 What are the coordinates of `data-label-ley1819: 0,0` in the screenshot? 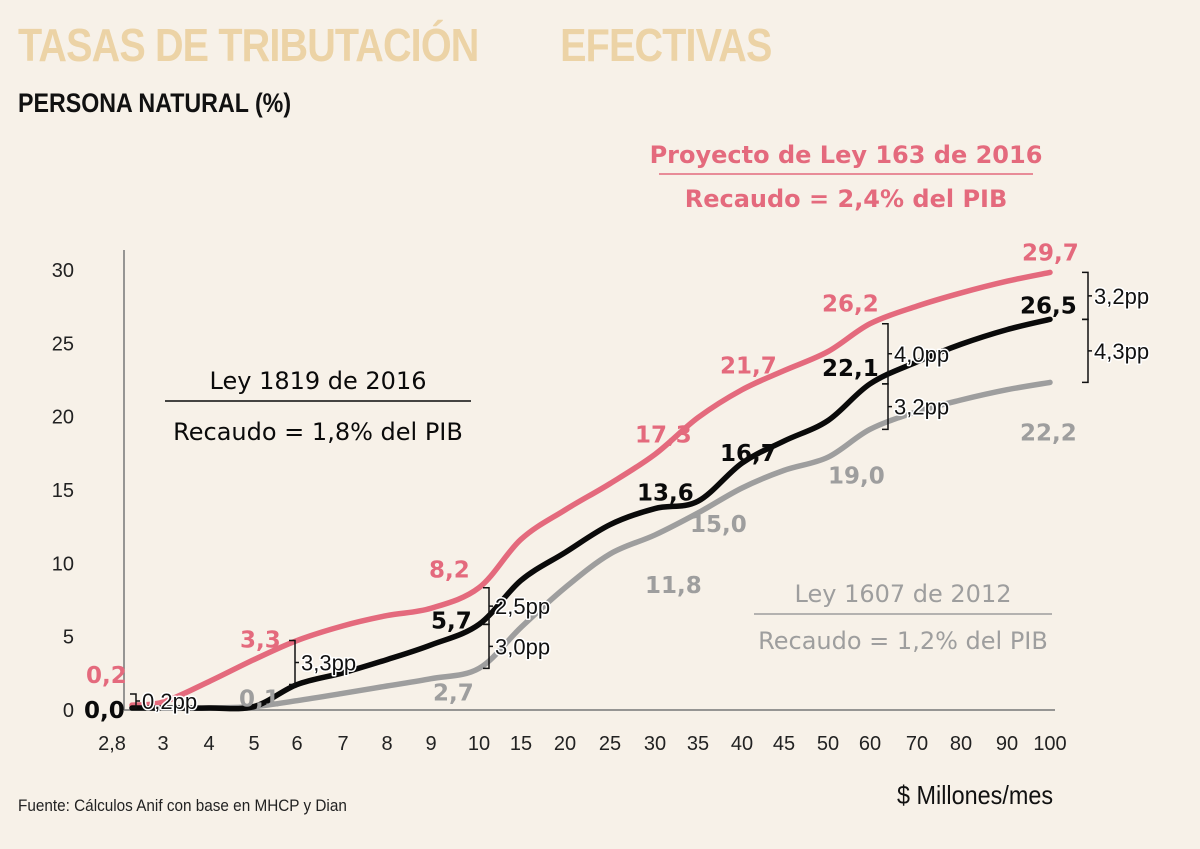 It's located at (104, 711).